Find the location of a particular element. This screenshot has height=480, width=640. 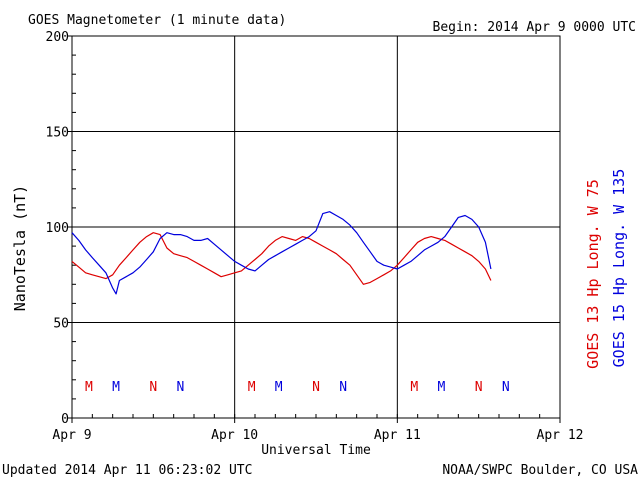

legend-goes13: GOES 13 Hp Long. W 75 is located at coordinates (593, 274).